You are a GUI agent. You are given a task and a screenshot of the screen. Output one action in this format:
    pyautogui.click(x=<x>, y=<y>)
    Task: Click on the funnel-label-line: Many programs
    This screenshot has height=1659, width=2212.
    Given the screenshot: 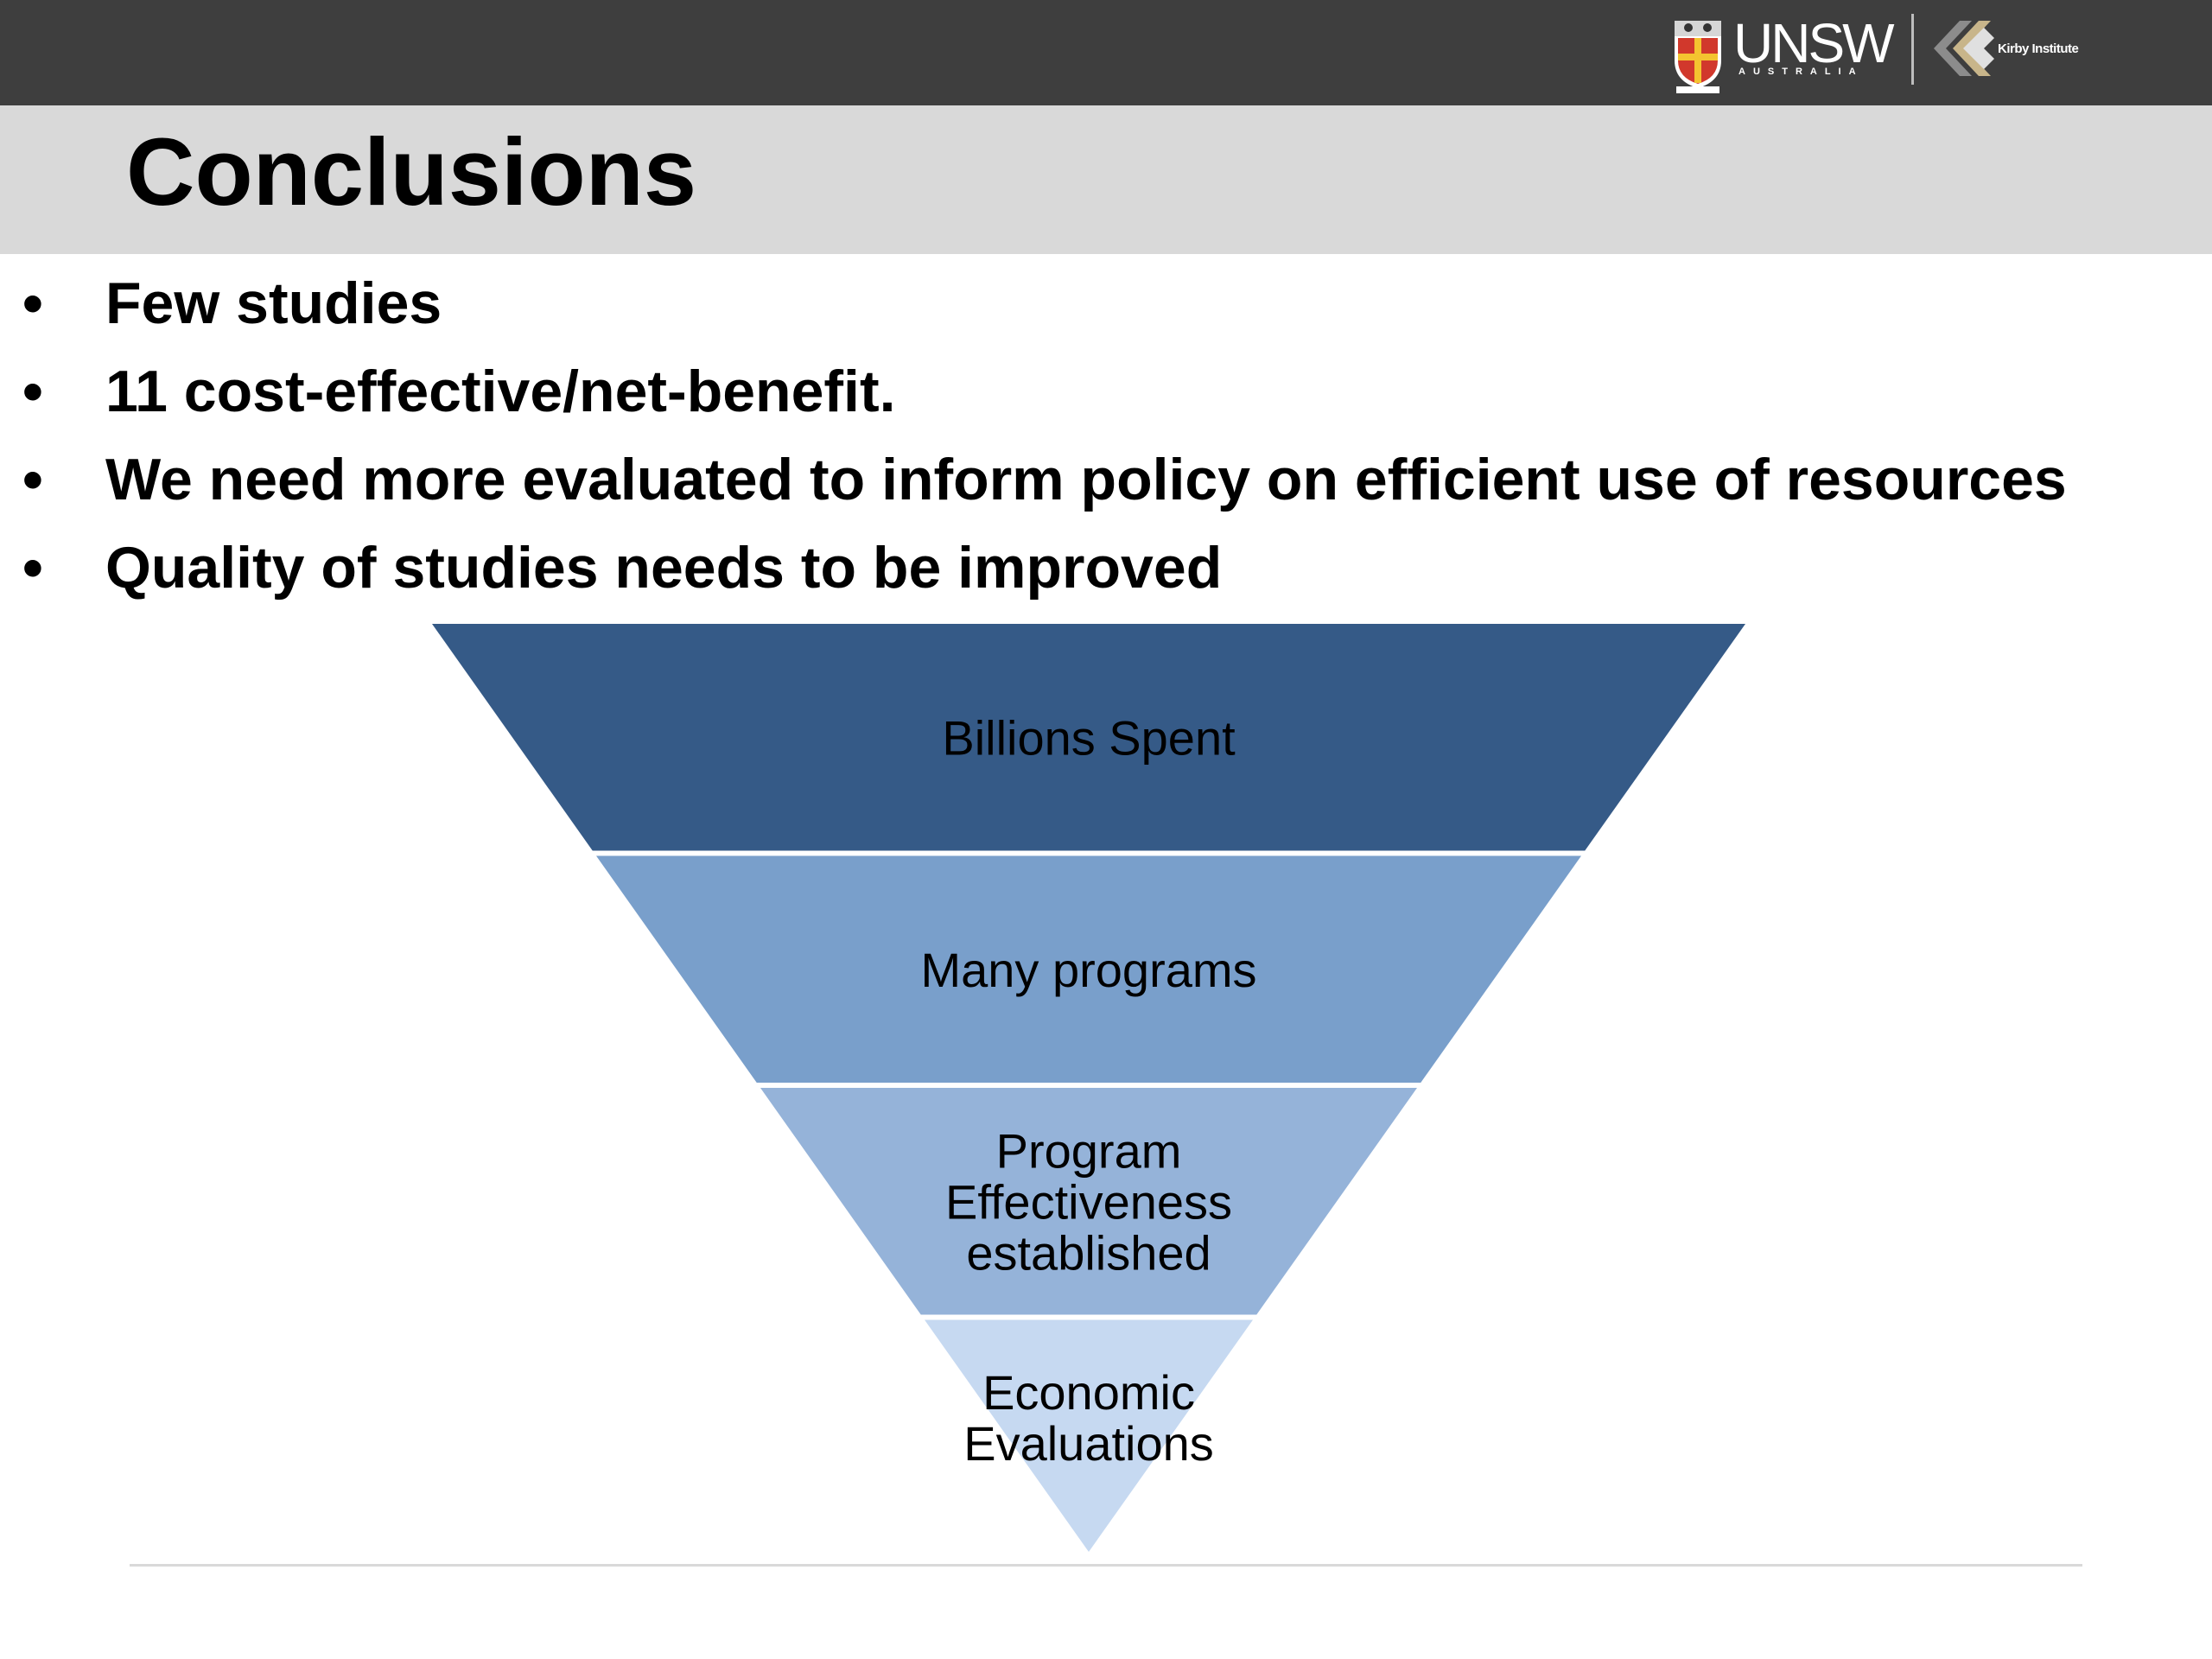 What is the action you would take?
    pyautogui.click(x=1088, y=970)
    